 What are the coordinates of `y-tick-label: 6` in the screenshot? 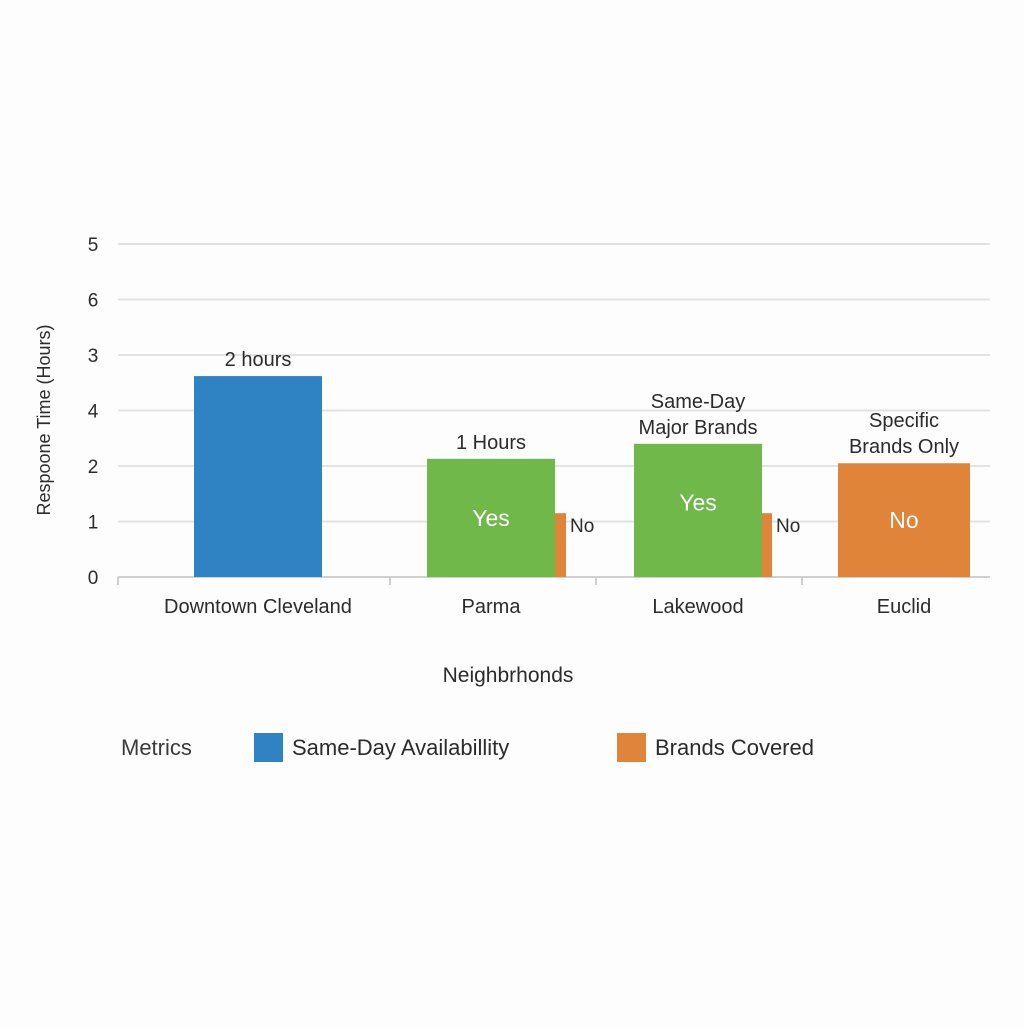 It's located at (93, 301).